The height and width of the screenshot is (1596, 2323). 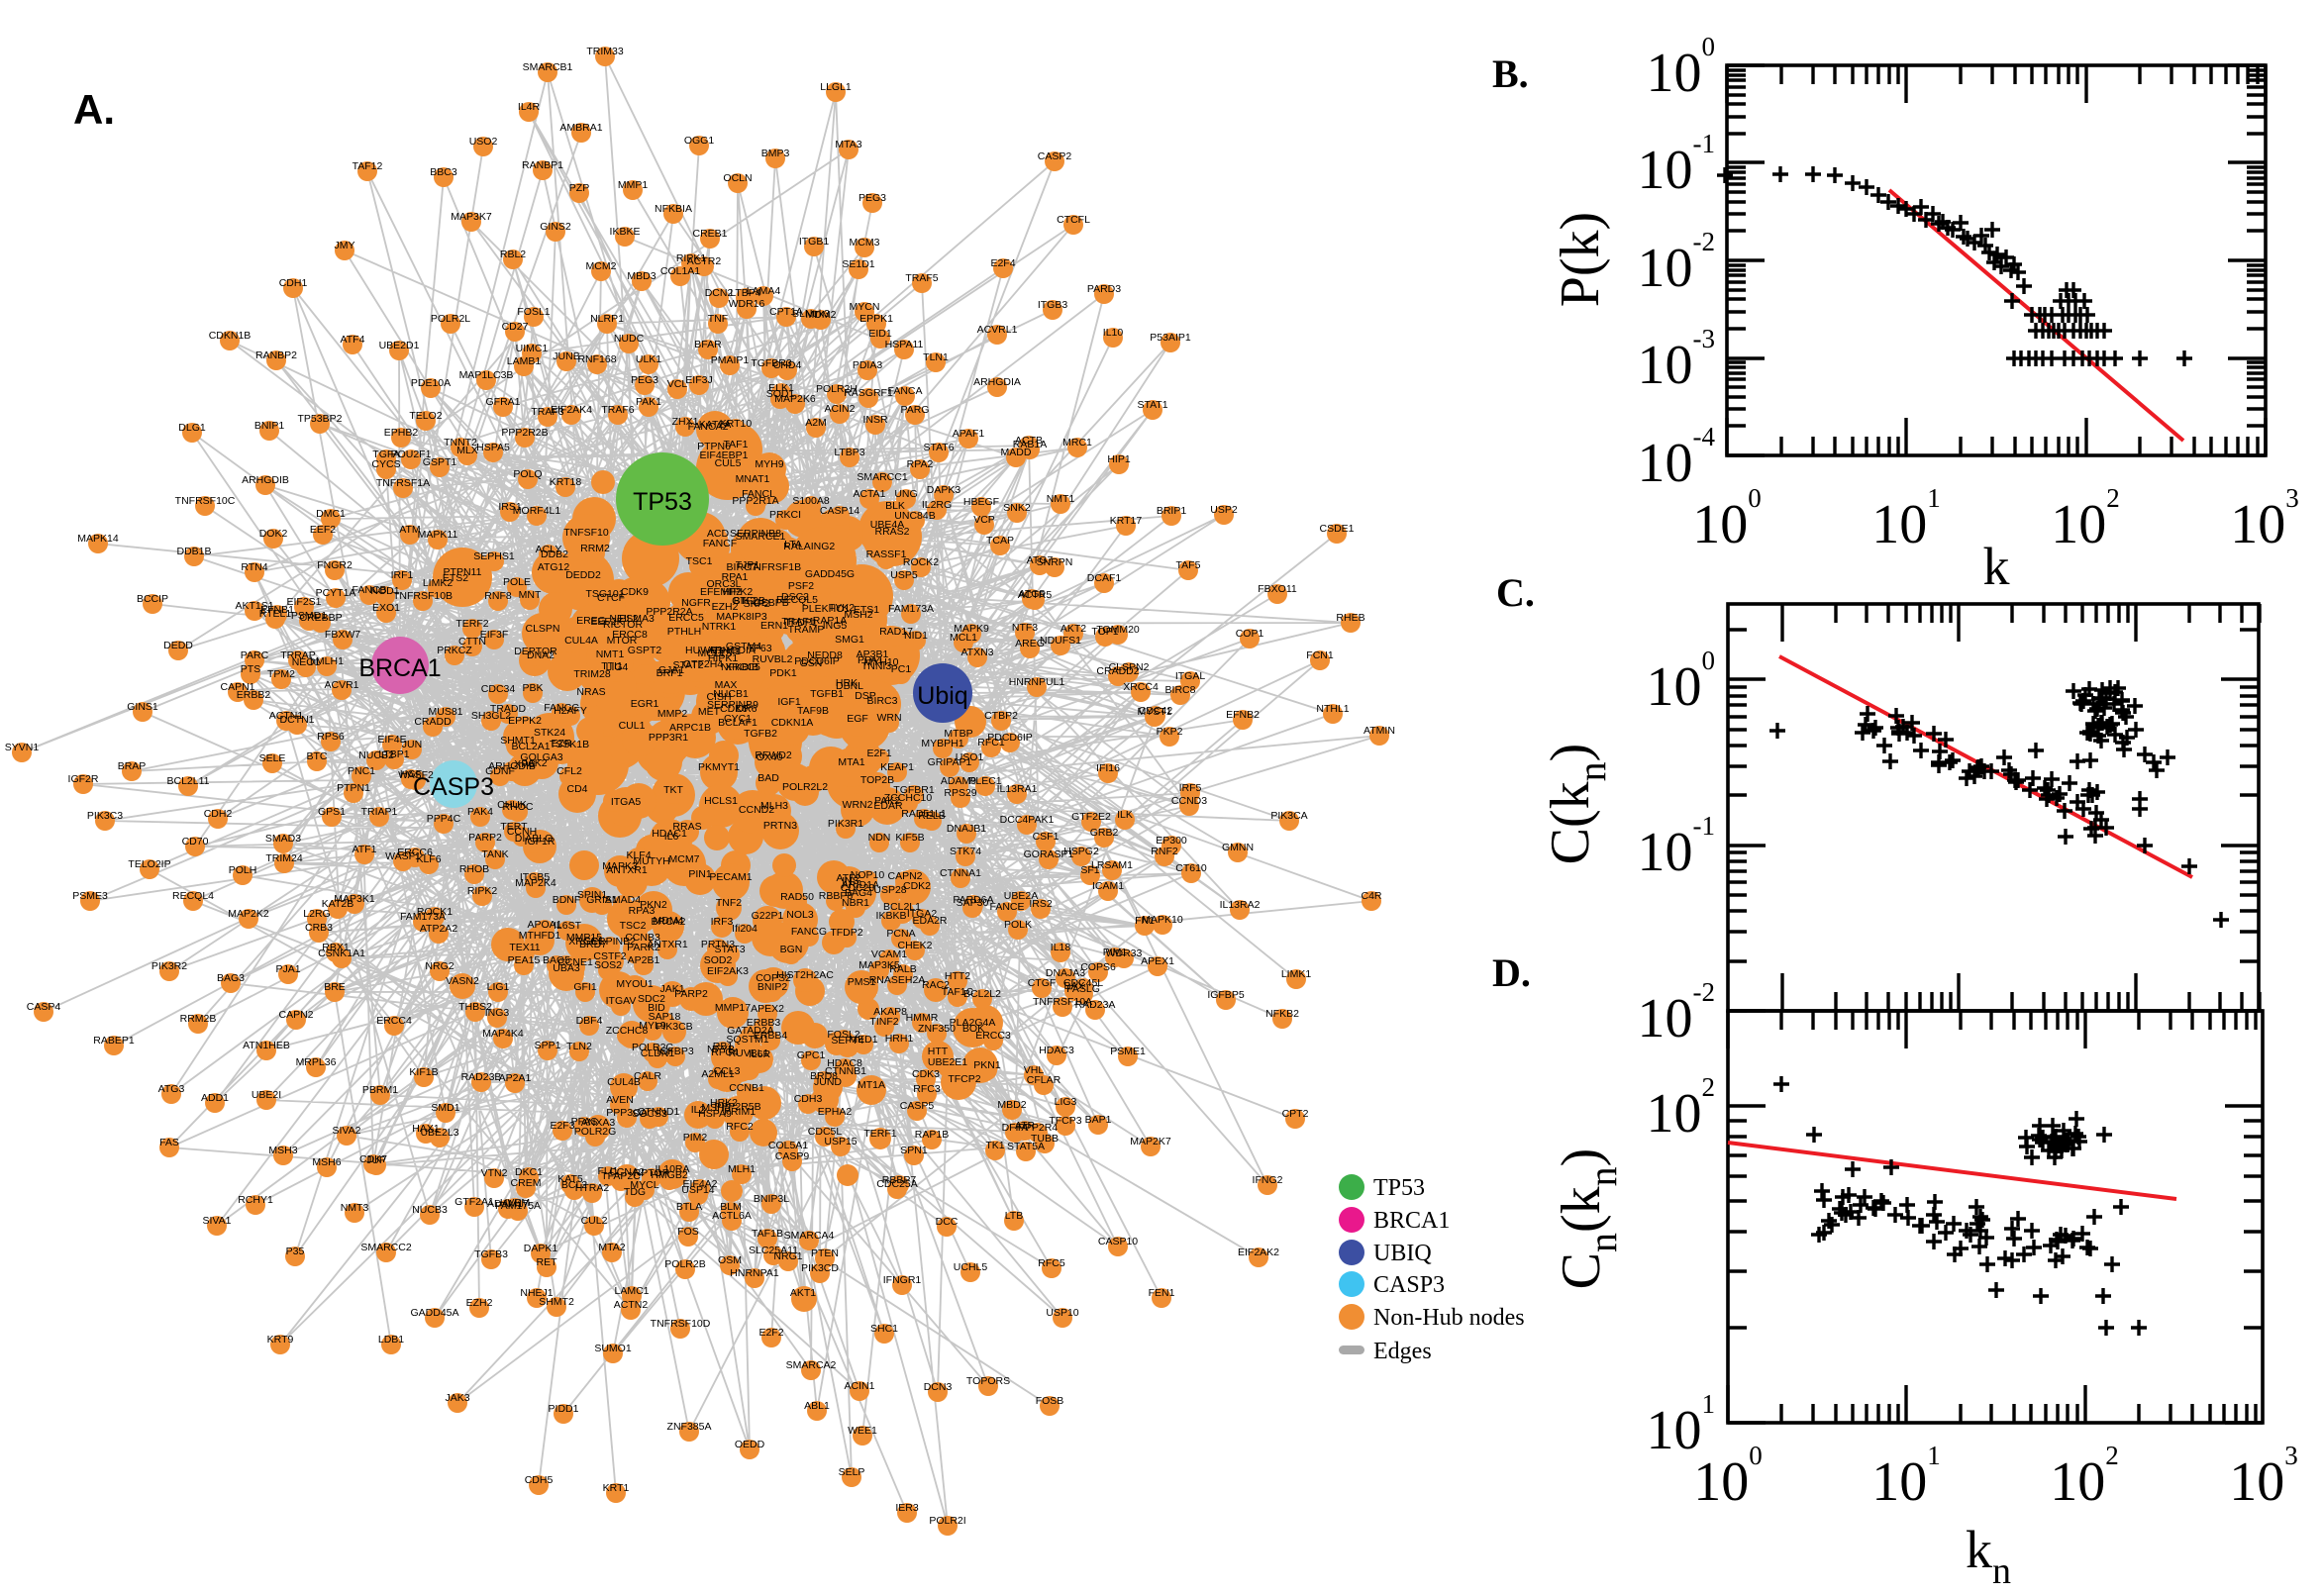 What do you see at coordinates (916, 636) in the screenshot?
I see `svg-text: NID1` at bounding box center [916, 636].